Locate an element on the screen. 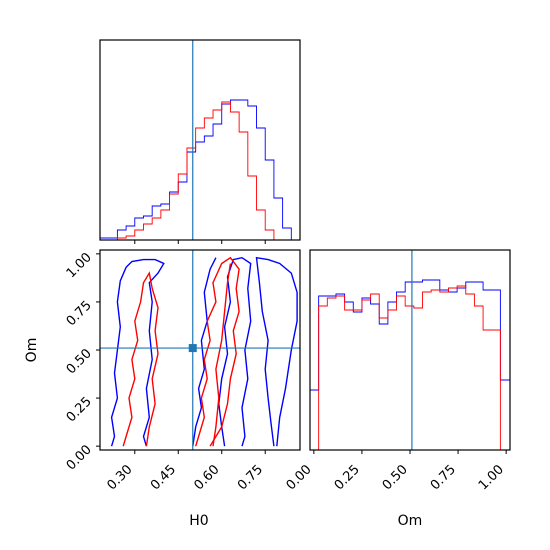 The image size is (550, 550). om-hist-xtick-label-2: 0.50 is located at coordinates (395, 477).